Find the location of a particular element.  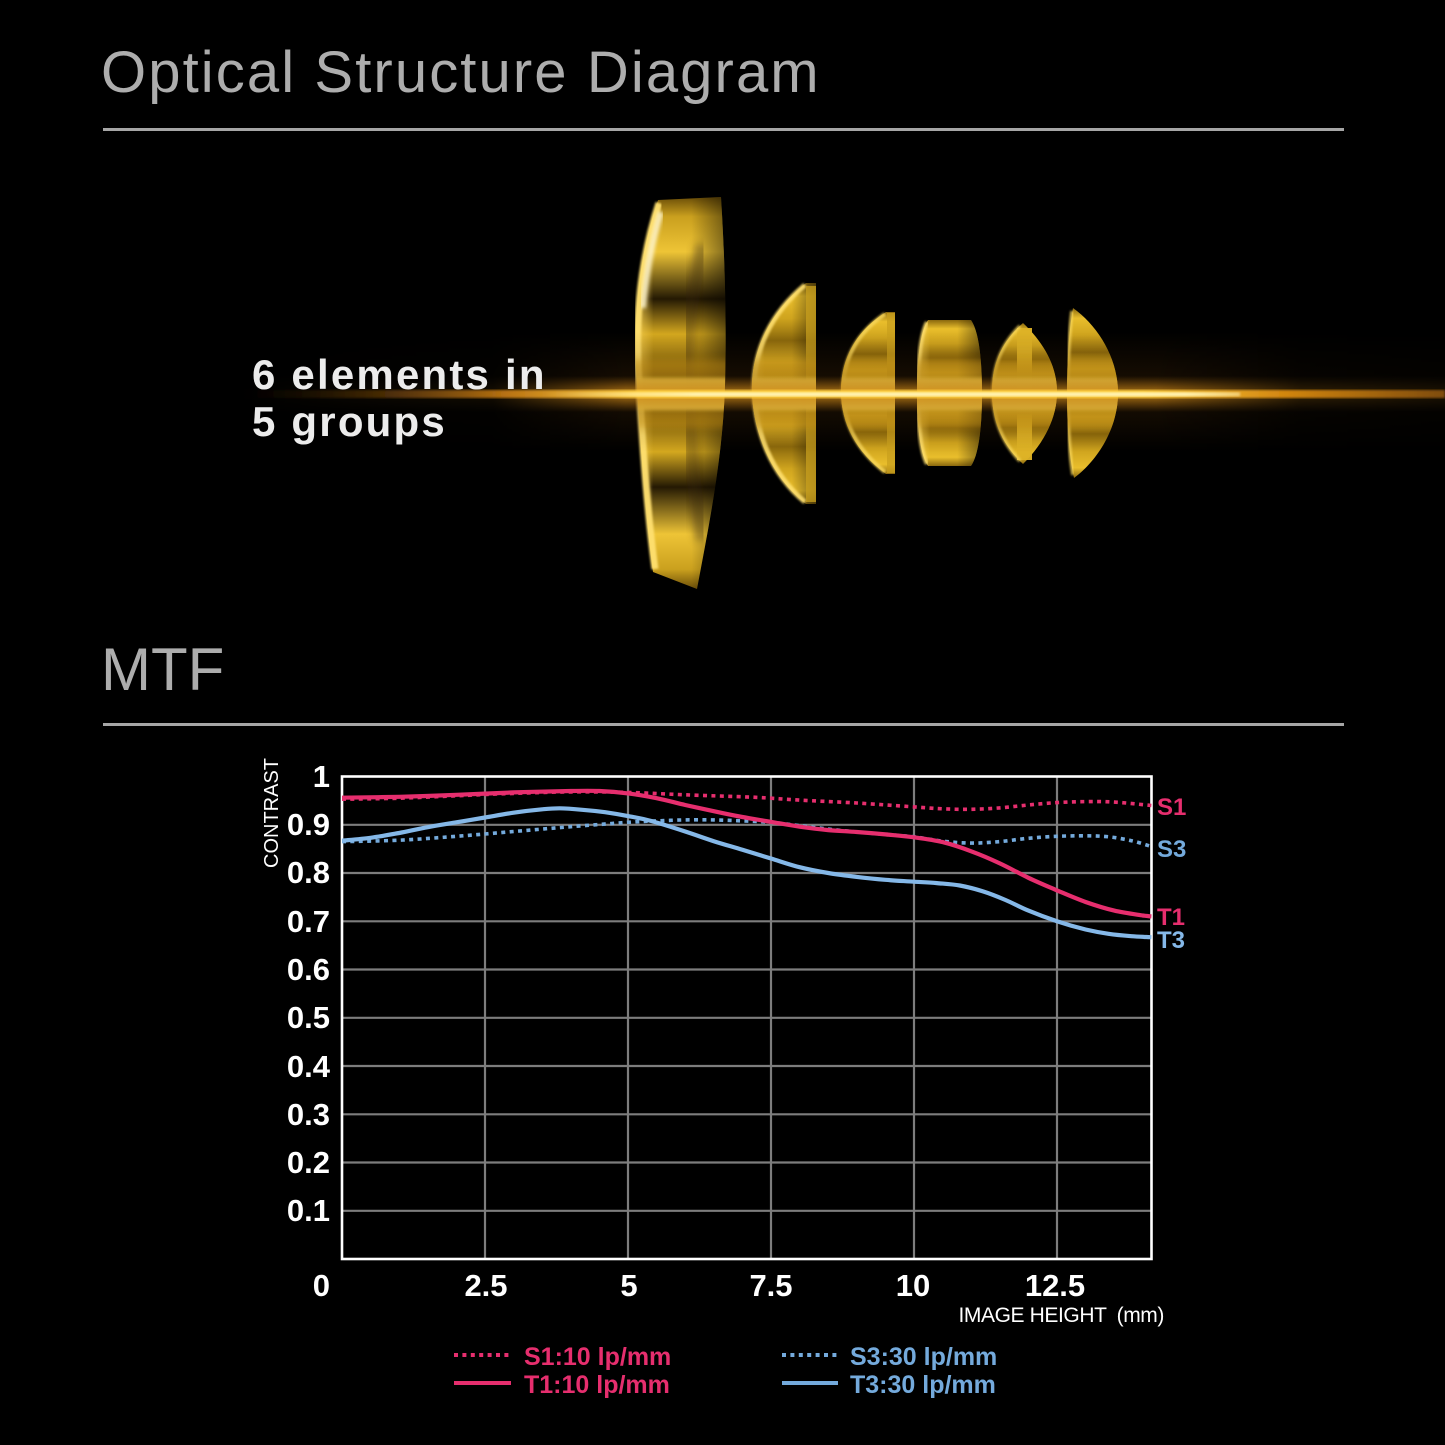

svg-text: 2.5 is located at coordinates (485, 1285).